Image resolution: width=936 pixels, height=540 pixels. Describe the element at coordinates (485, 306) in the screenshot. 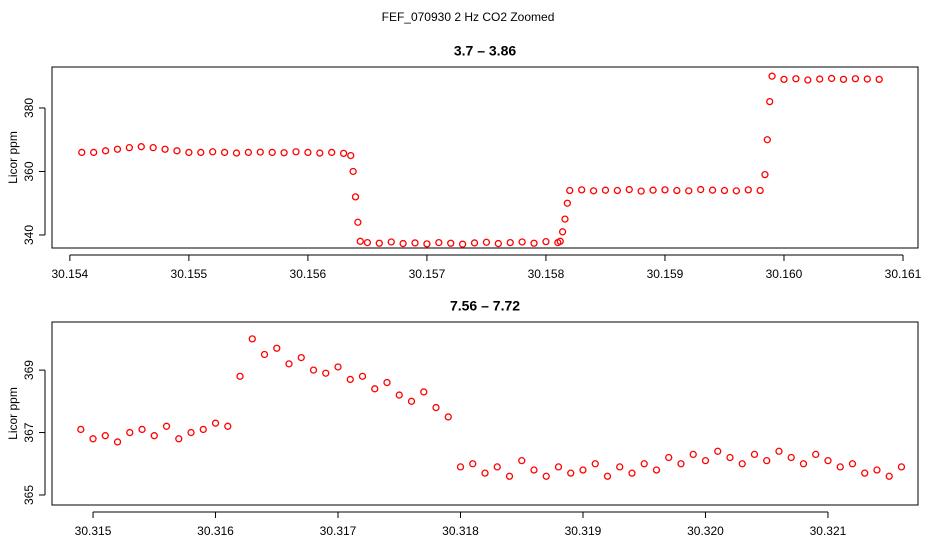

I see `panel-title: 7.56 – 7.72` at that location.